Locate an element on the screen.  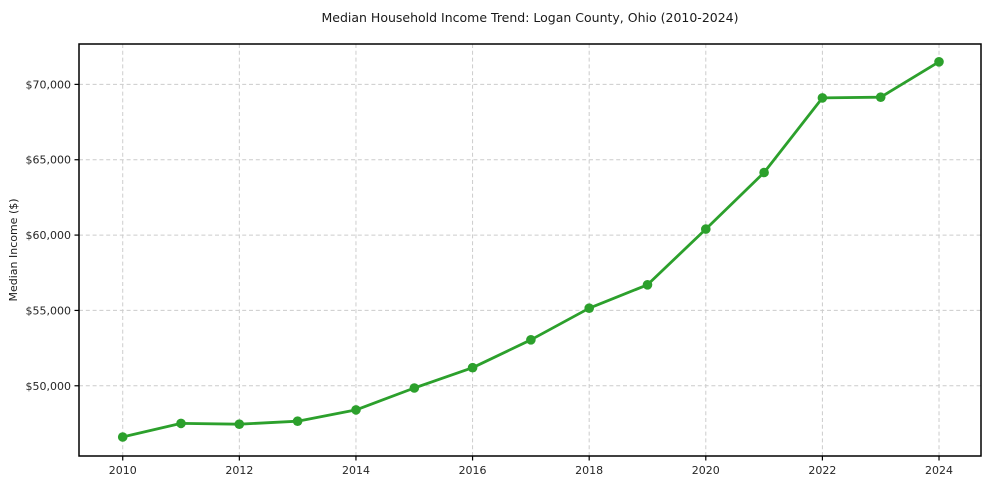
x-tick-label: 2018 is located at coordinates (589, 470).